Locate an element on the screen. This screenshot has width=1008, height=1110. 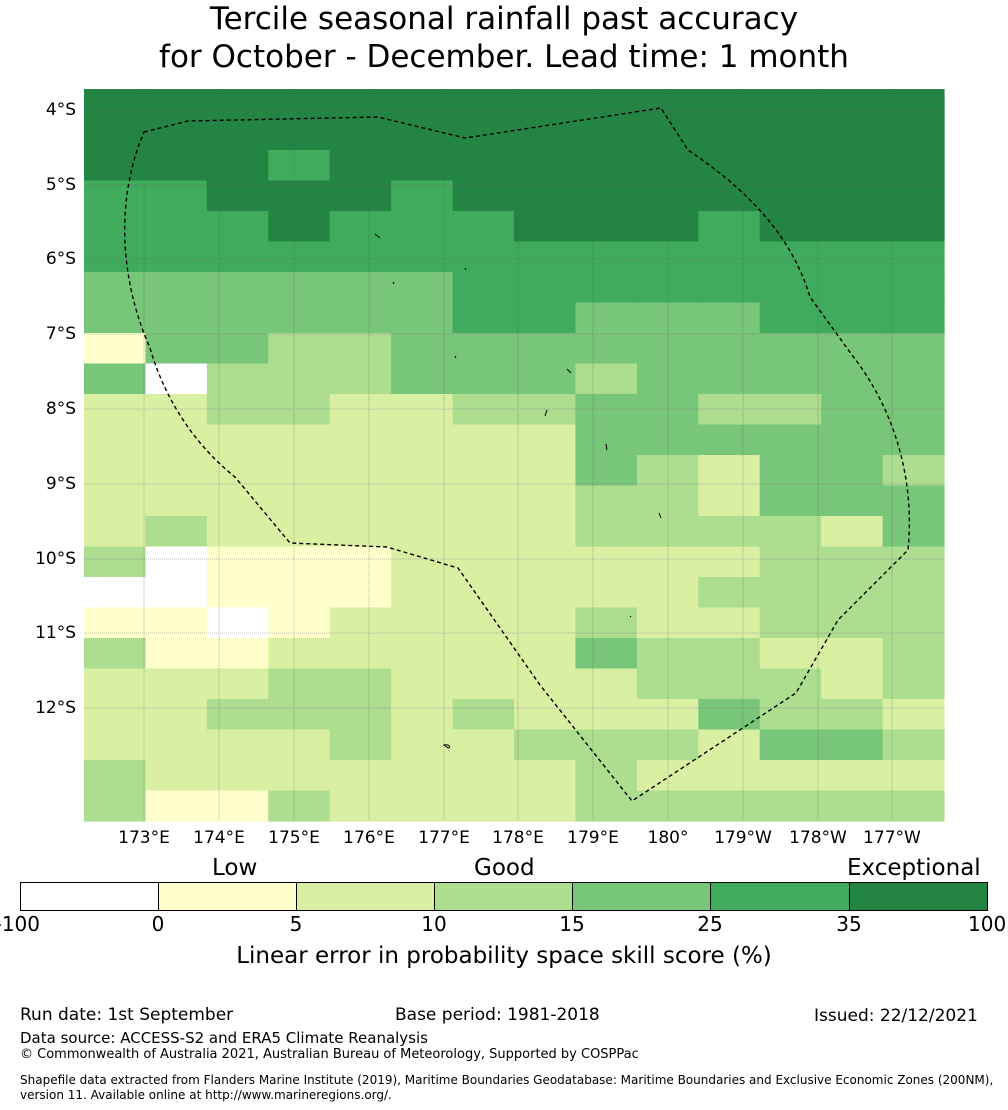
lat-label: 11°S is located at coordinates (55, 633).